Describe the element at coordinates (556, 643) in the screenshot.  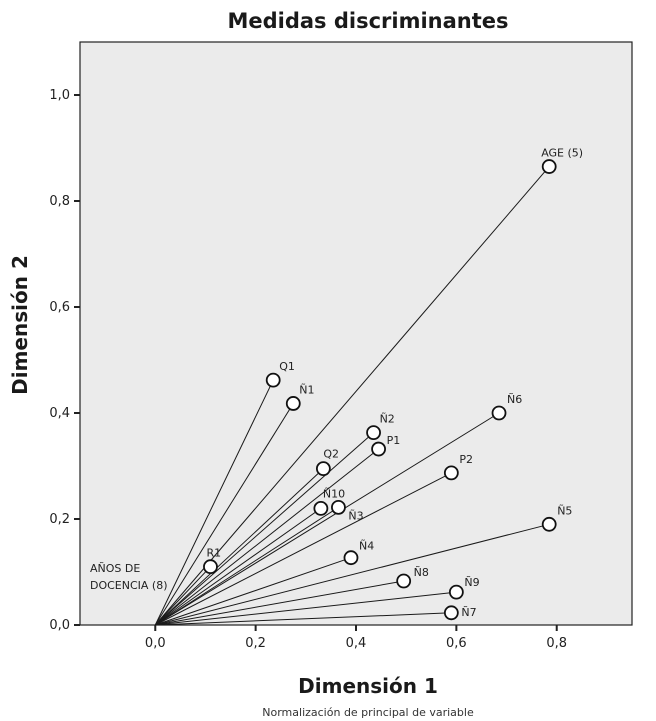
I see `x-tick-label: 0,8` at that location.